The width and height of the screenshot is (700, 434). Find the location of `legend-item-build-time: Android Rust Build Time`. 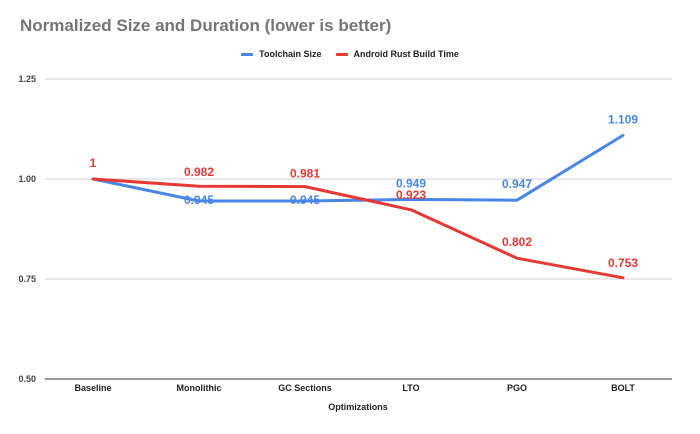

legend-item-build-time: Android Rust Build Time is located at coordinates (397, 54).